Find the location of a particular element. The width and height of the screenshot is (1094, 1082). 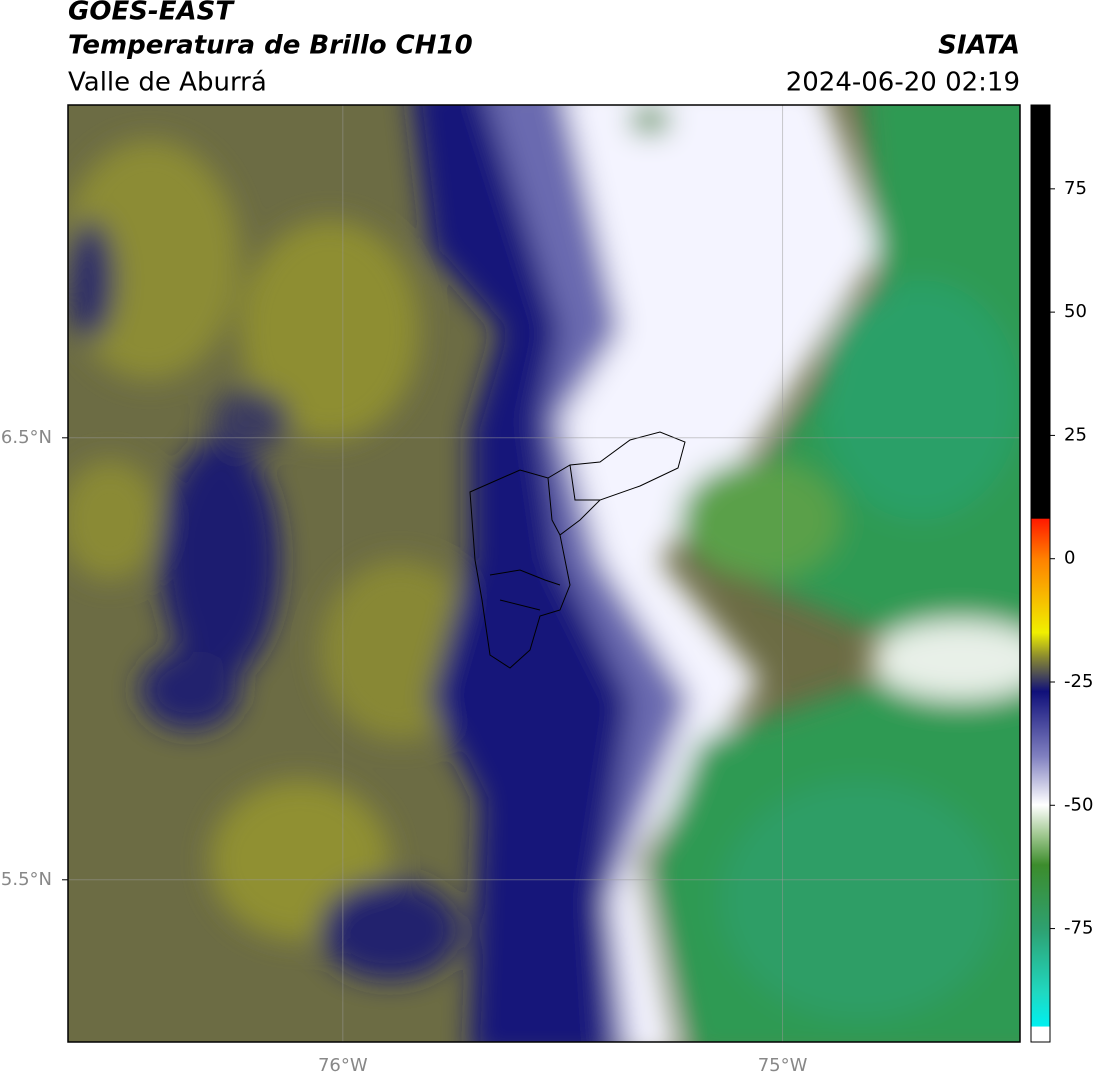

colorbar is located at coordinates (1040, 573).